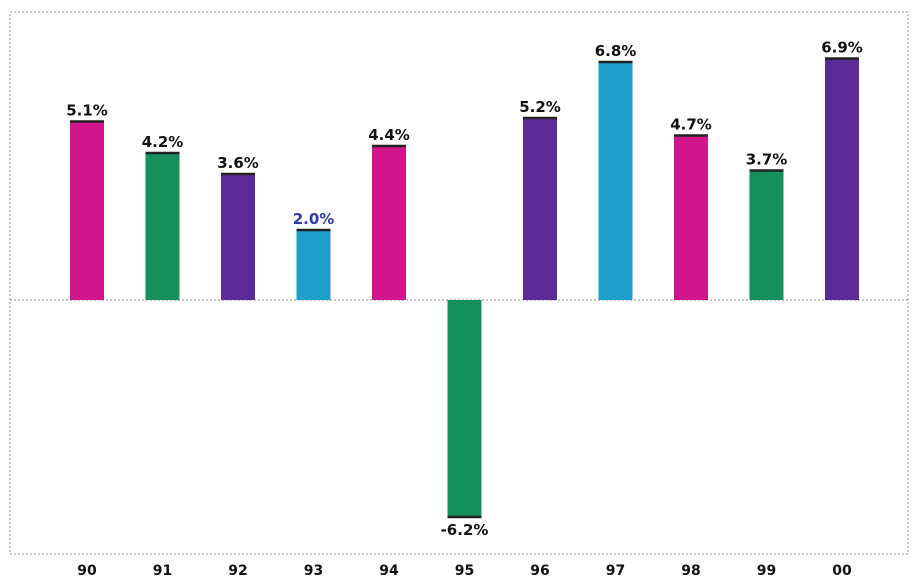 This screenshot has height=578, width=912. I want to click on value-label-93: 2.0%, so click(314, 219).